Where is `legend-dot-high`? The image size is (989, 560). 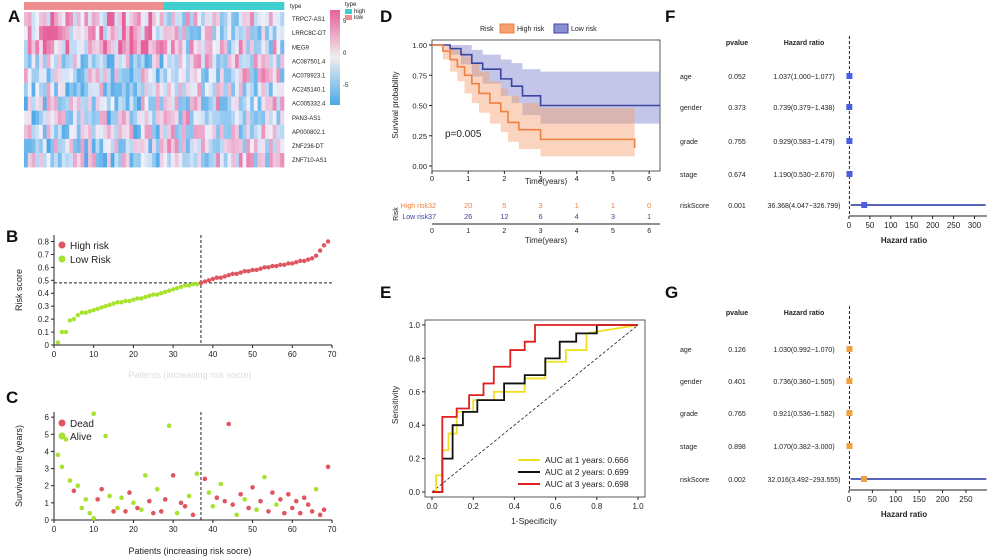 legend-dot-high is located at coordinates (62, 245).